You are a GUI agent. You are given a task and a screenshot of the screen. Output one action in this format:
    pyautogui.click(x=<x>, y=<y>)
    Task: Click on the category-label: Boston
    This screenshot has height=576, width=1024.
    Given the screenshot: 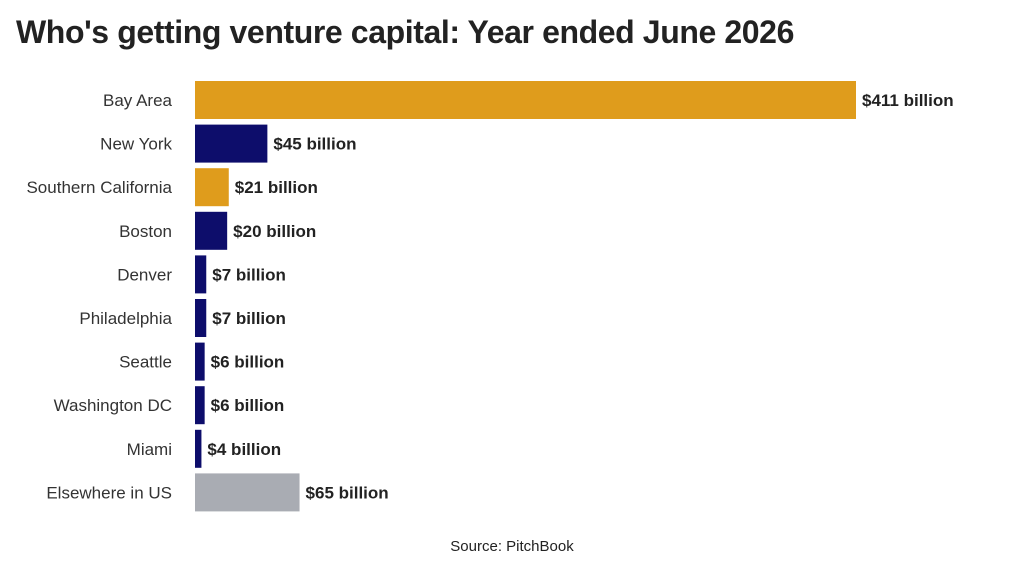 What is the action you would take?
    pyautogui.click(x=145, y=231)
    